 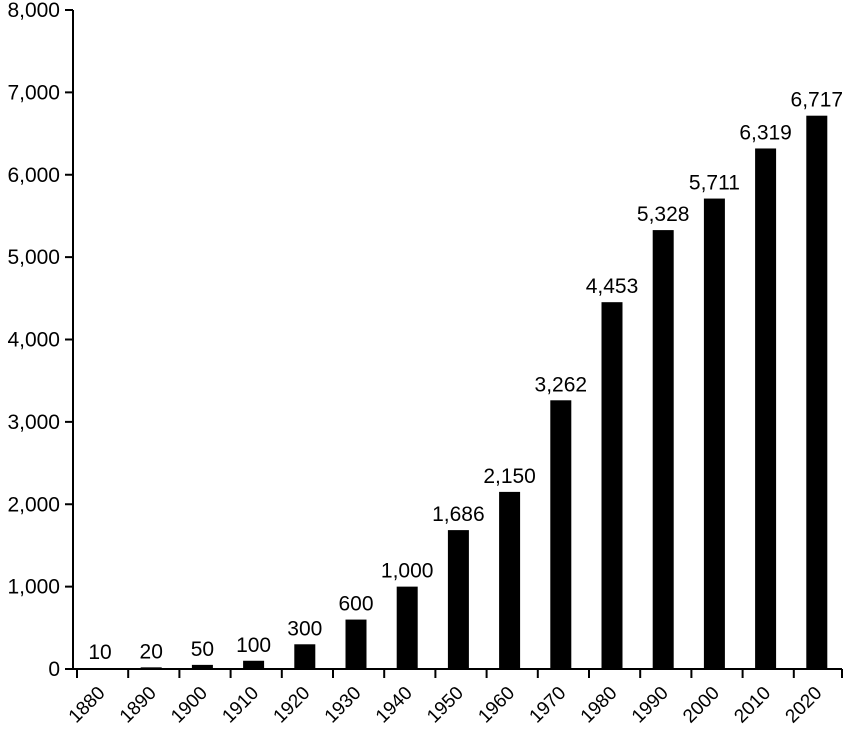 I want to click on x-tick-label-1960: 1960, so click(x=496, y=705).